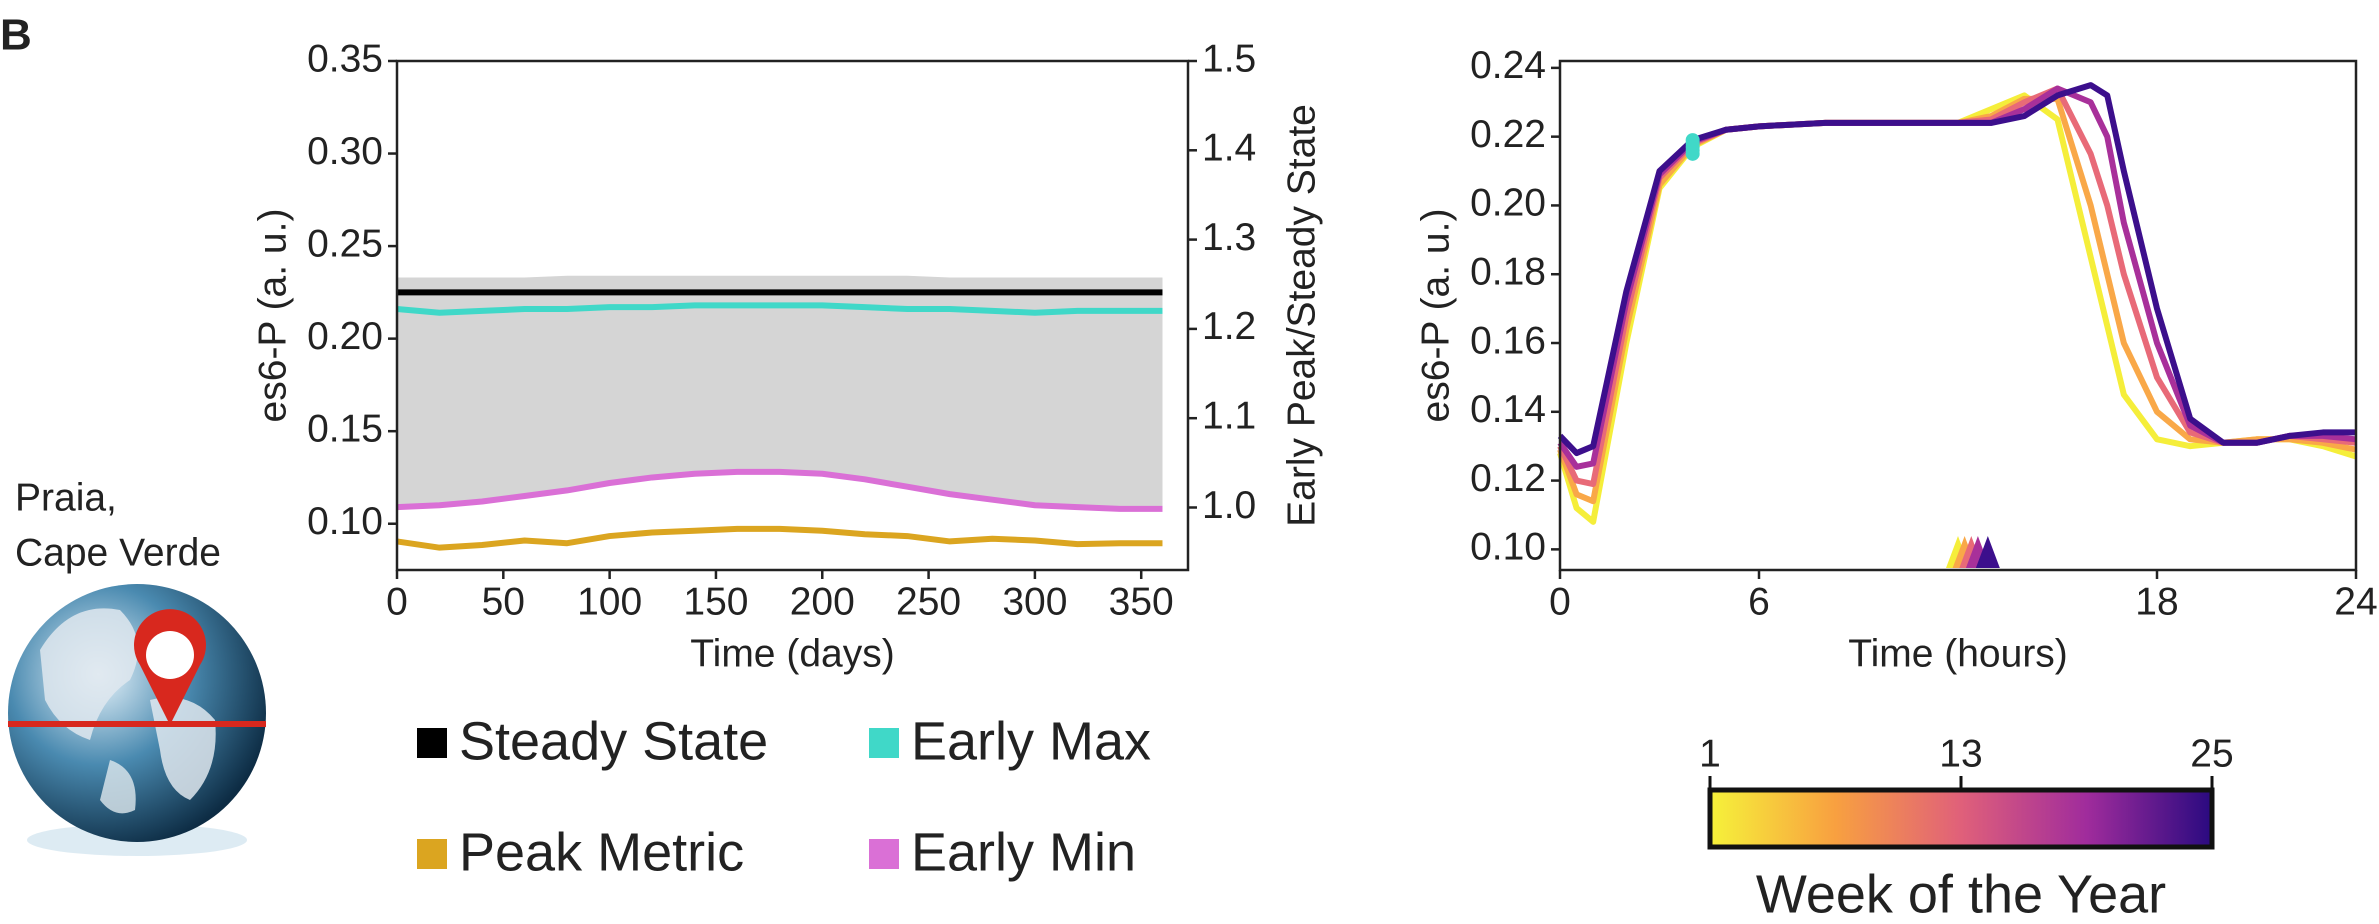  I want to click on y-tick-label: 0.12, so click(1508, 478).